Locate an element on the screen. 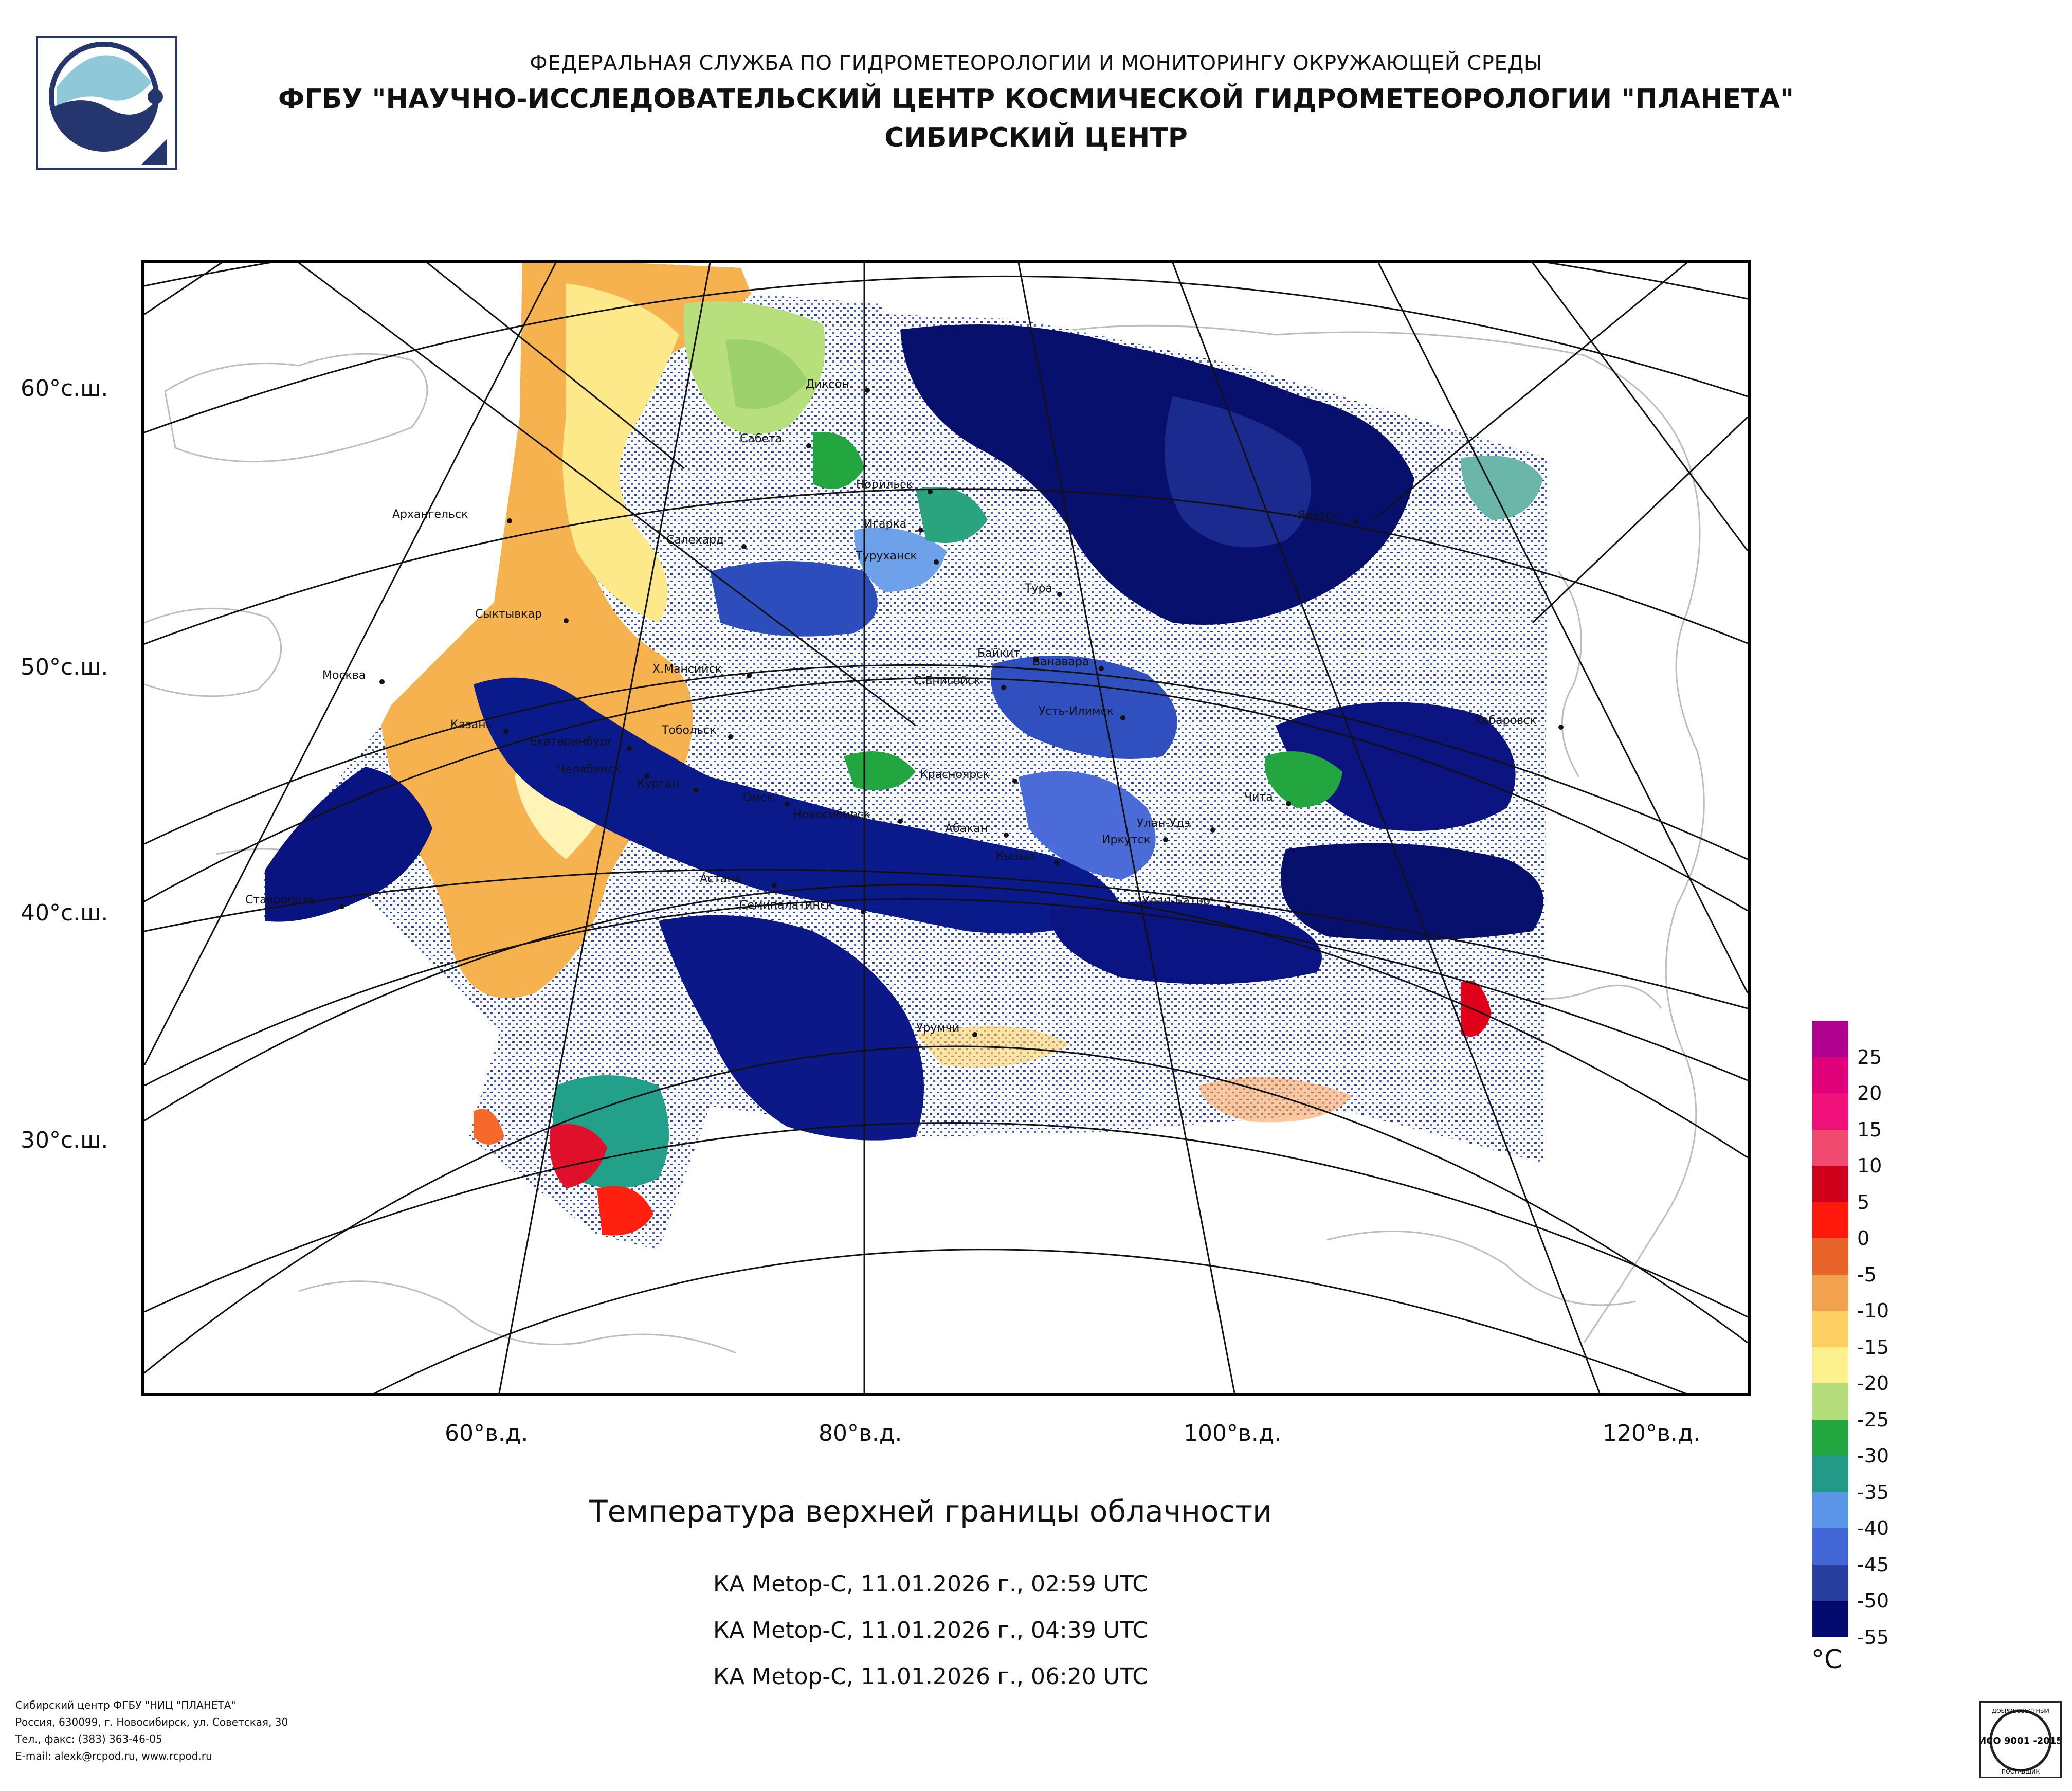  city-label: Улан-Удэ is located at coordinates (1163, 824).